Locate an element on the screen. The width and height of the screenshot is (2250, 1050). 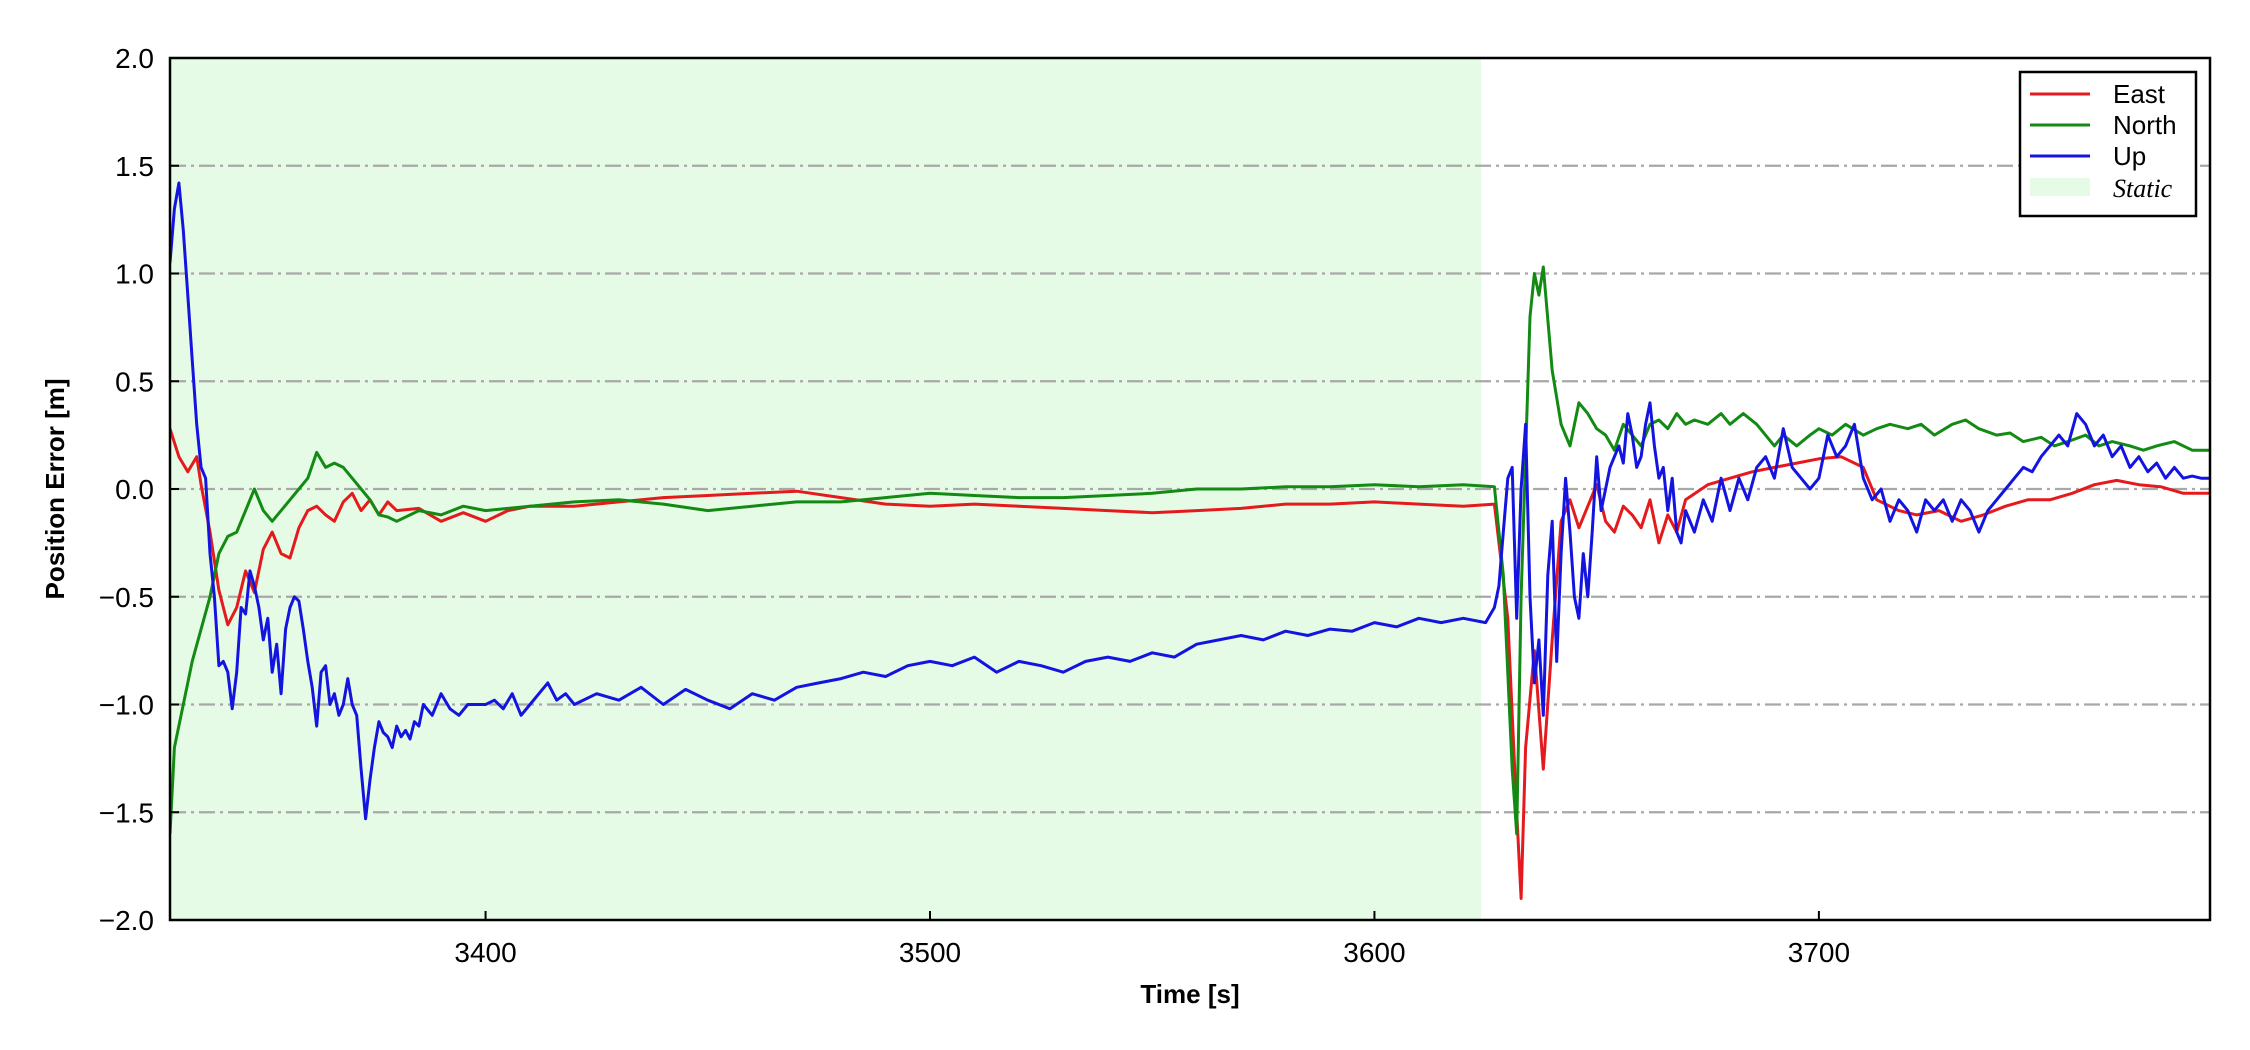
y-tick-label: −2.0 is located at coordinates (126, 920).